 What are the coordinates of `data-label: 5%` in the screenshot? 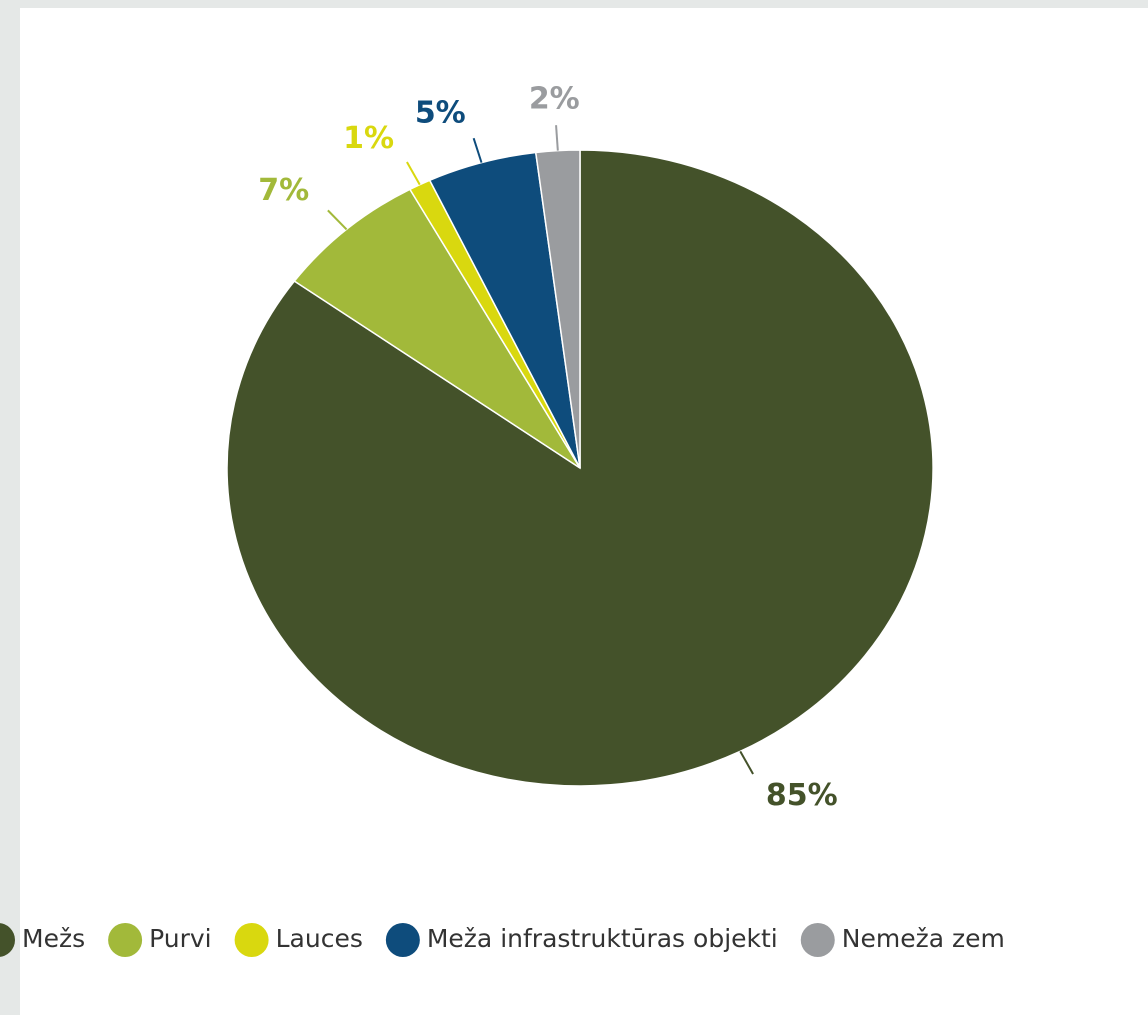 It's located at (440, 112).